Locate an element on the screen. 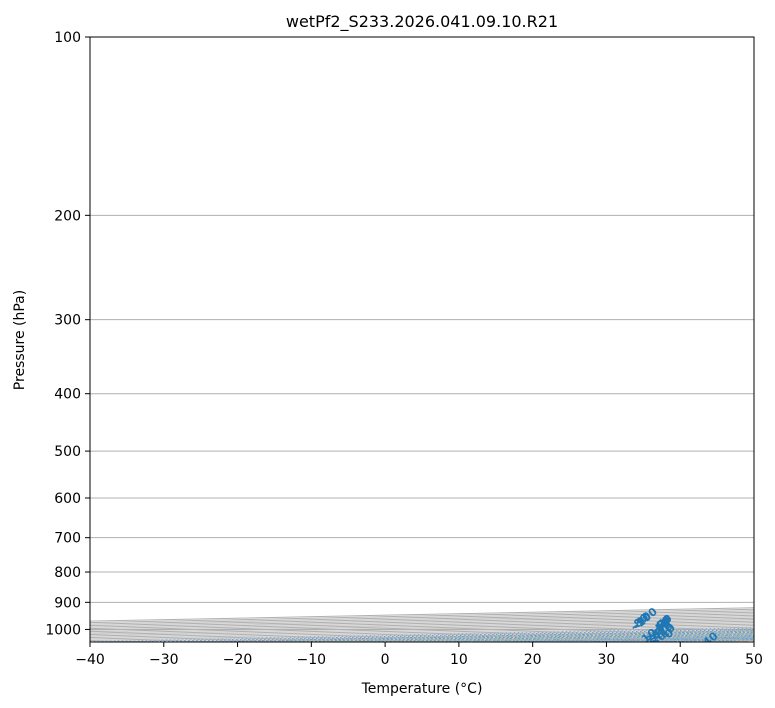 This screenshot has width=775, height=708. x-tick-label: 20 is located at coordinates (533, 660).